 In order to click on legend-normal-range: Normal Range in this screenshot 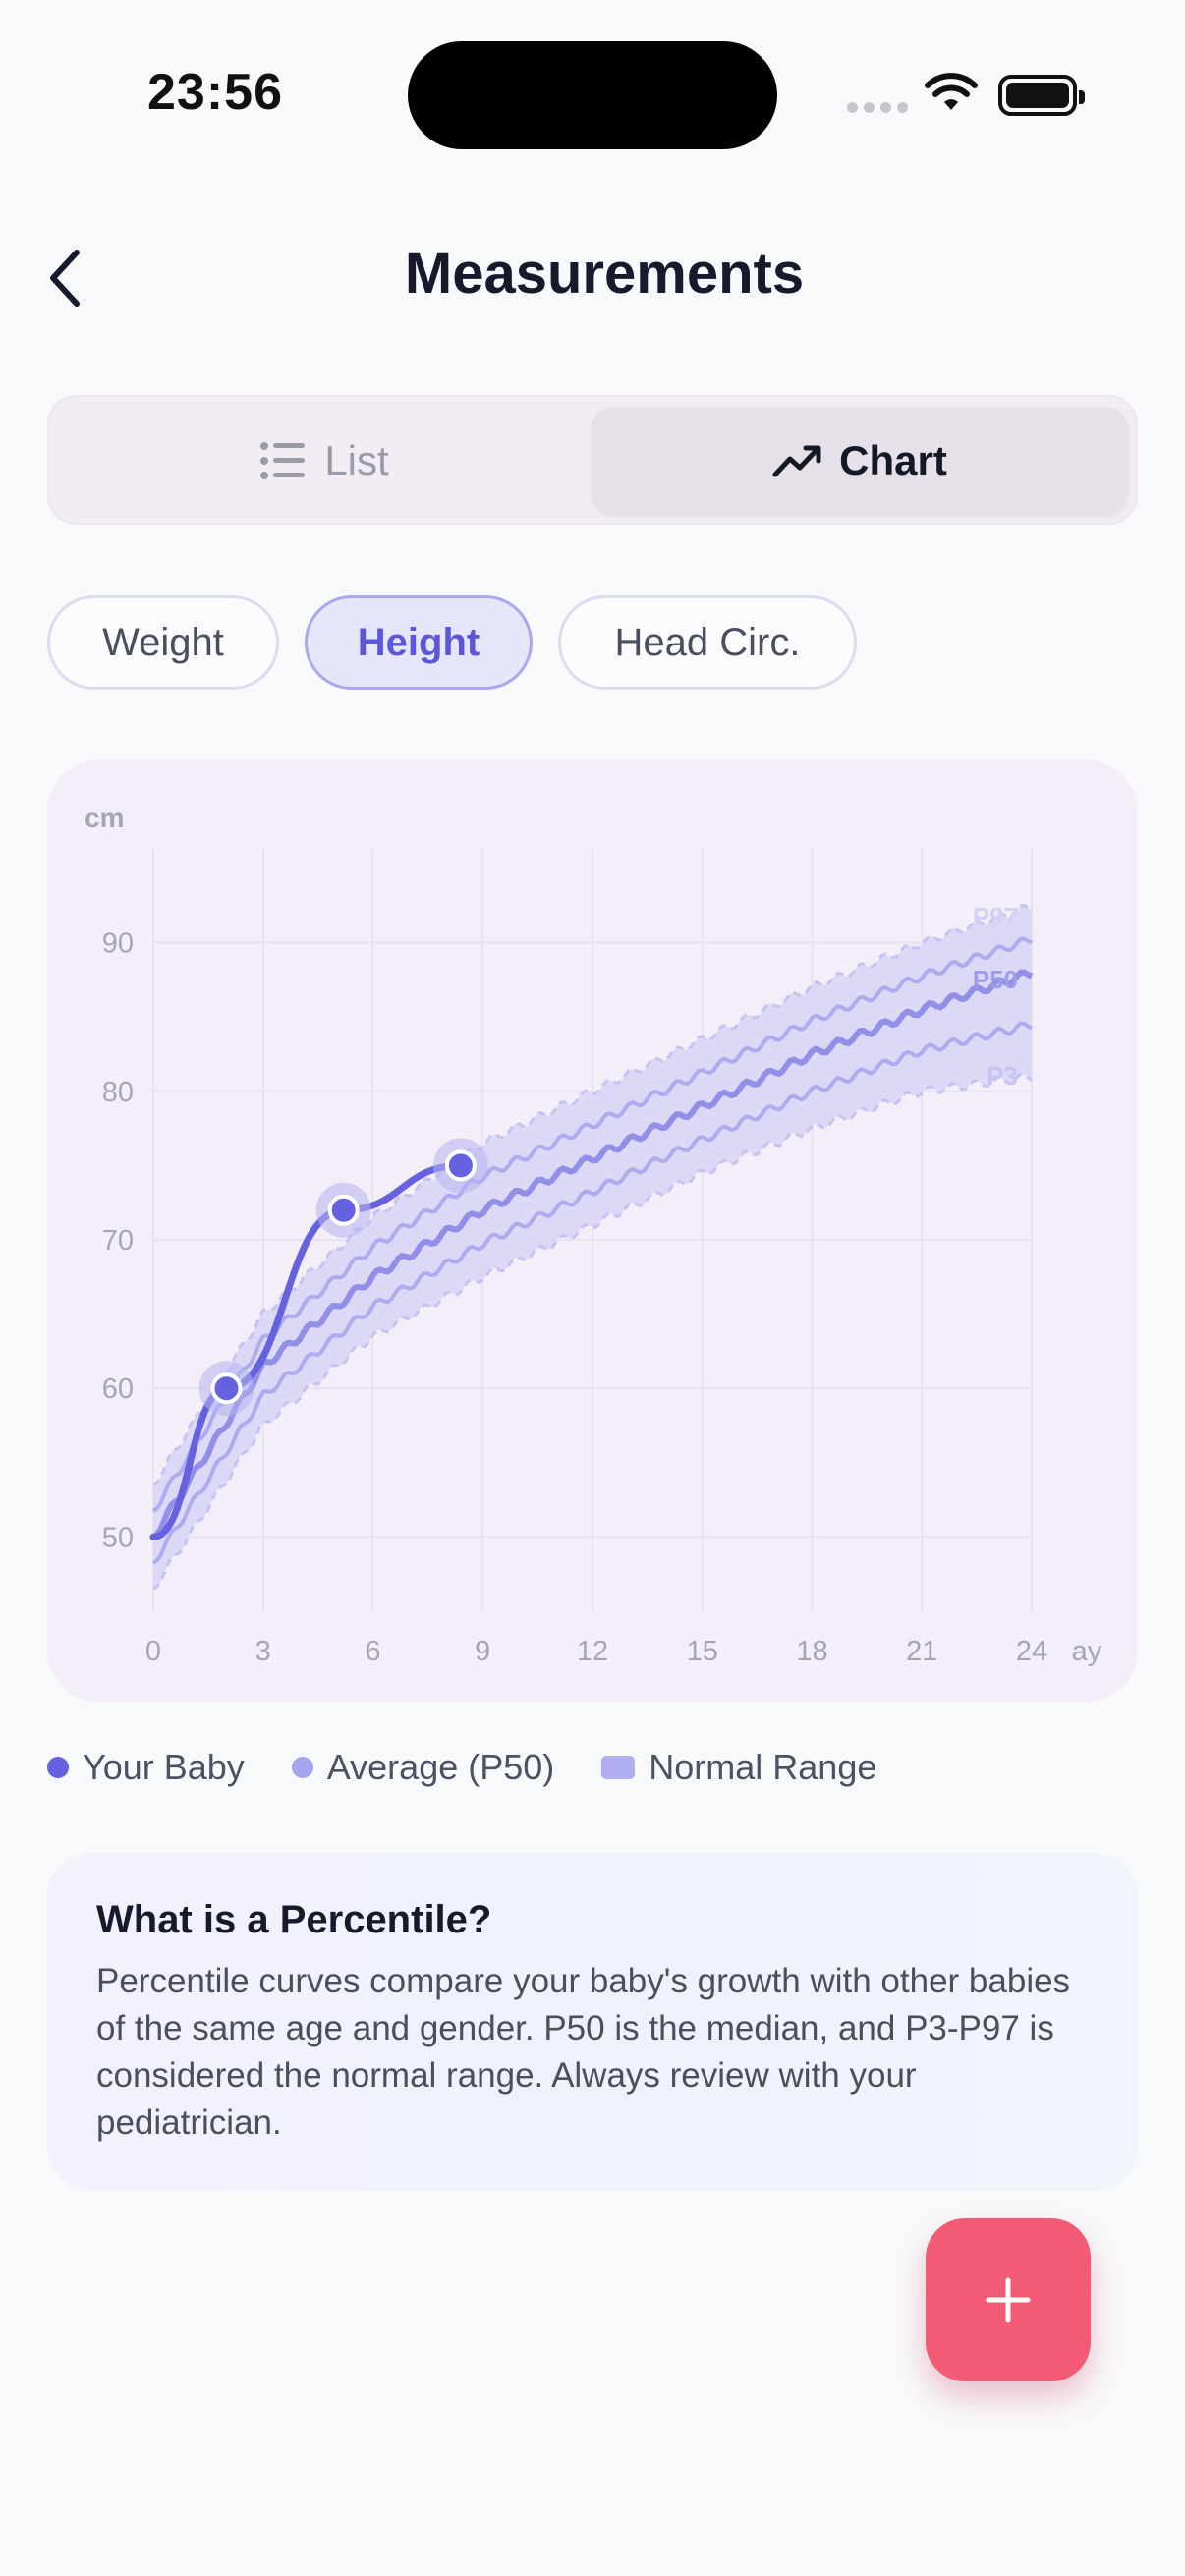, I will do `click(739, 1767)`.